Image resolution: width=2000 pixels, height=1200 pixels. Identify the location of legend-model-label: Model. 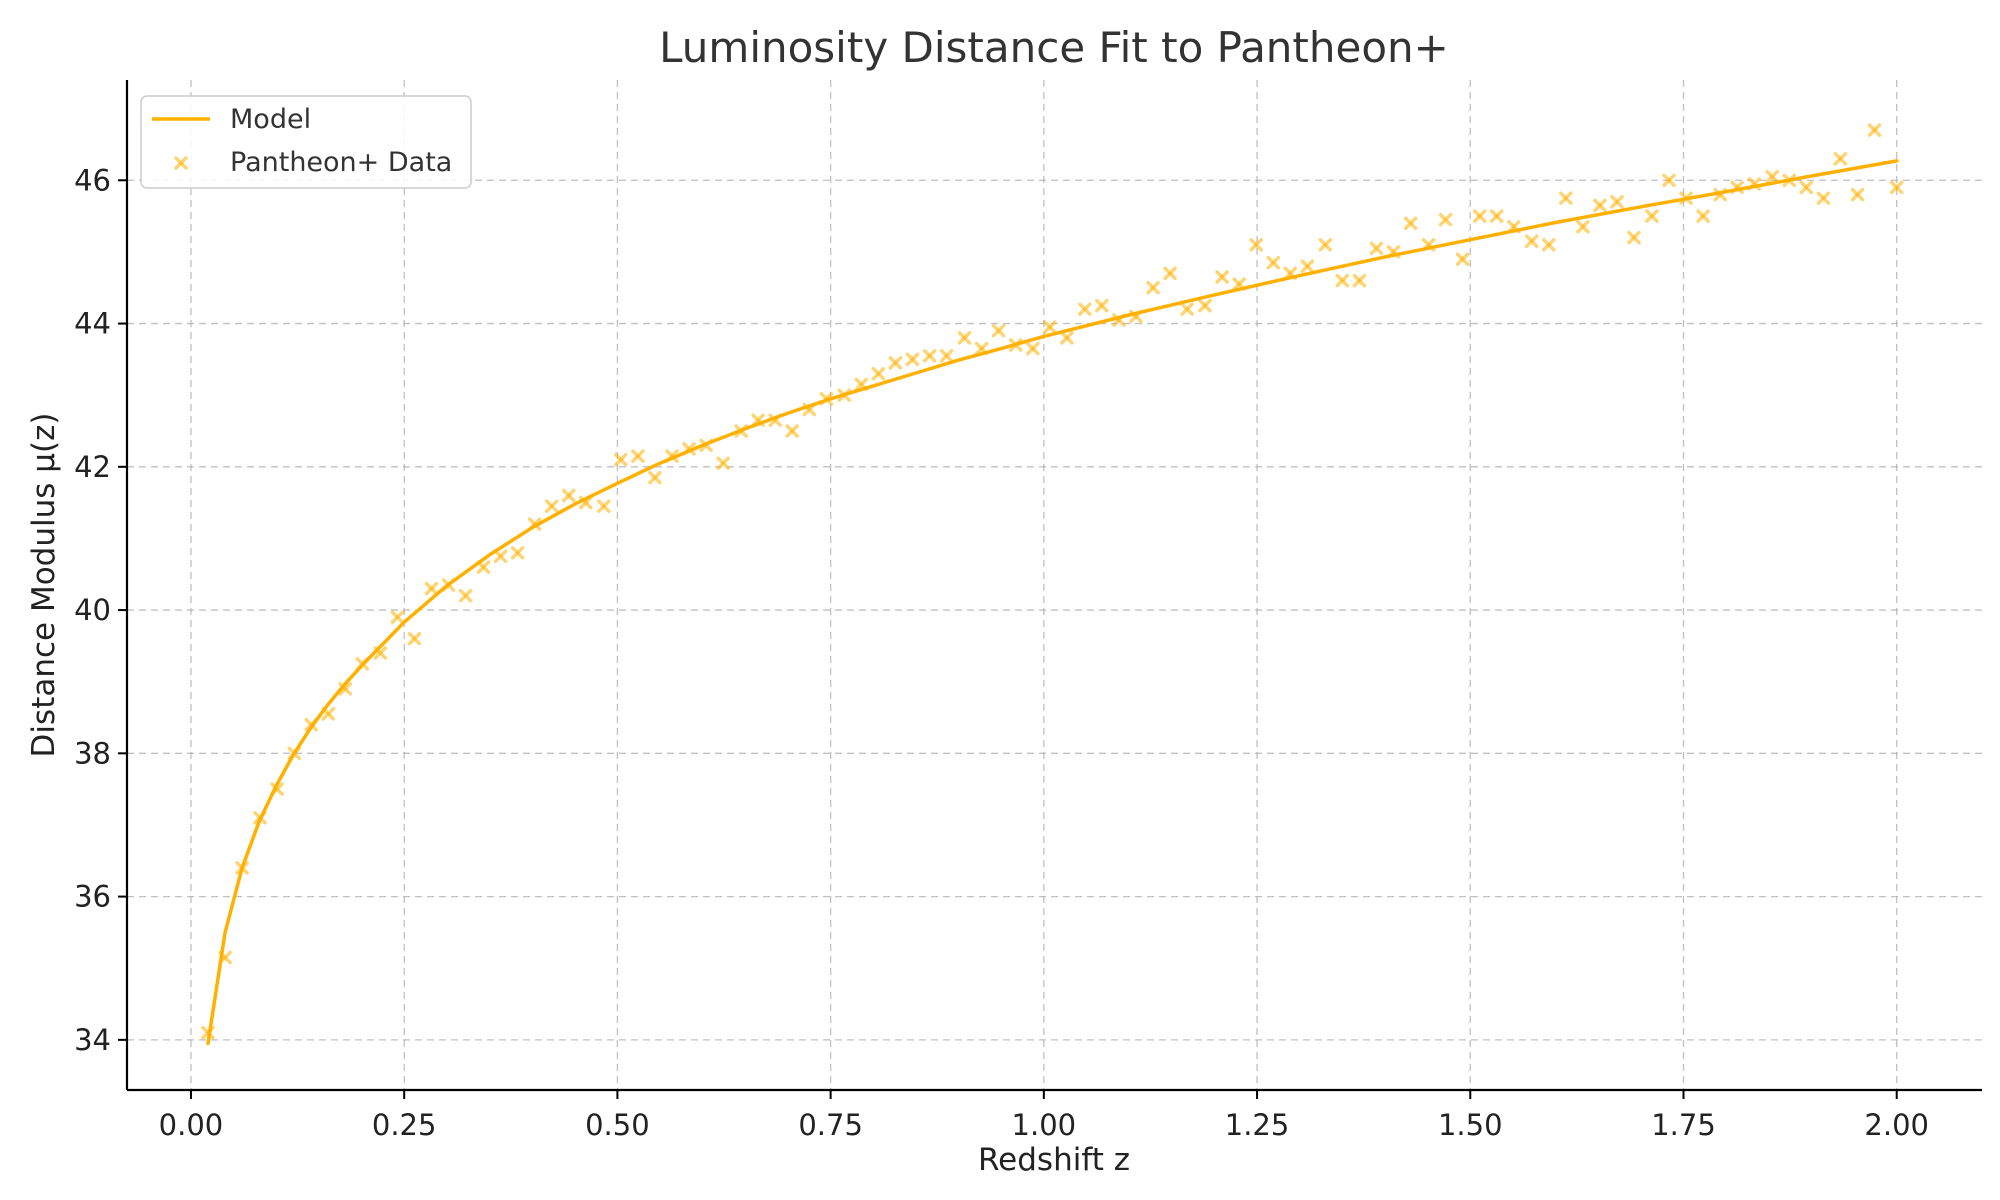
(270, 119).